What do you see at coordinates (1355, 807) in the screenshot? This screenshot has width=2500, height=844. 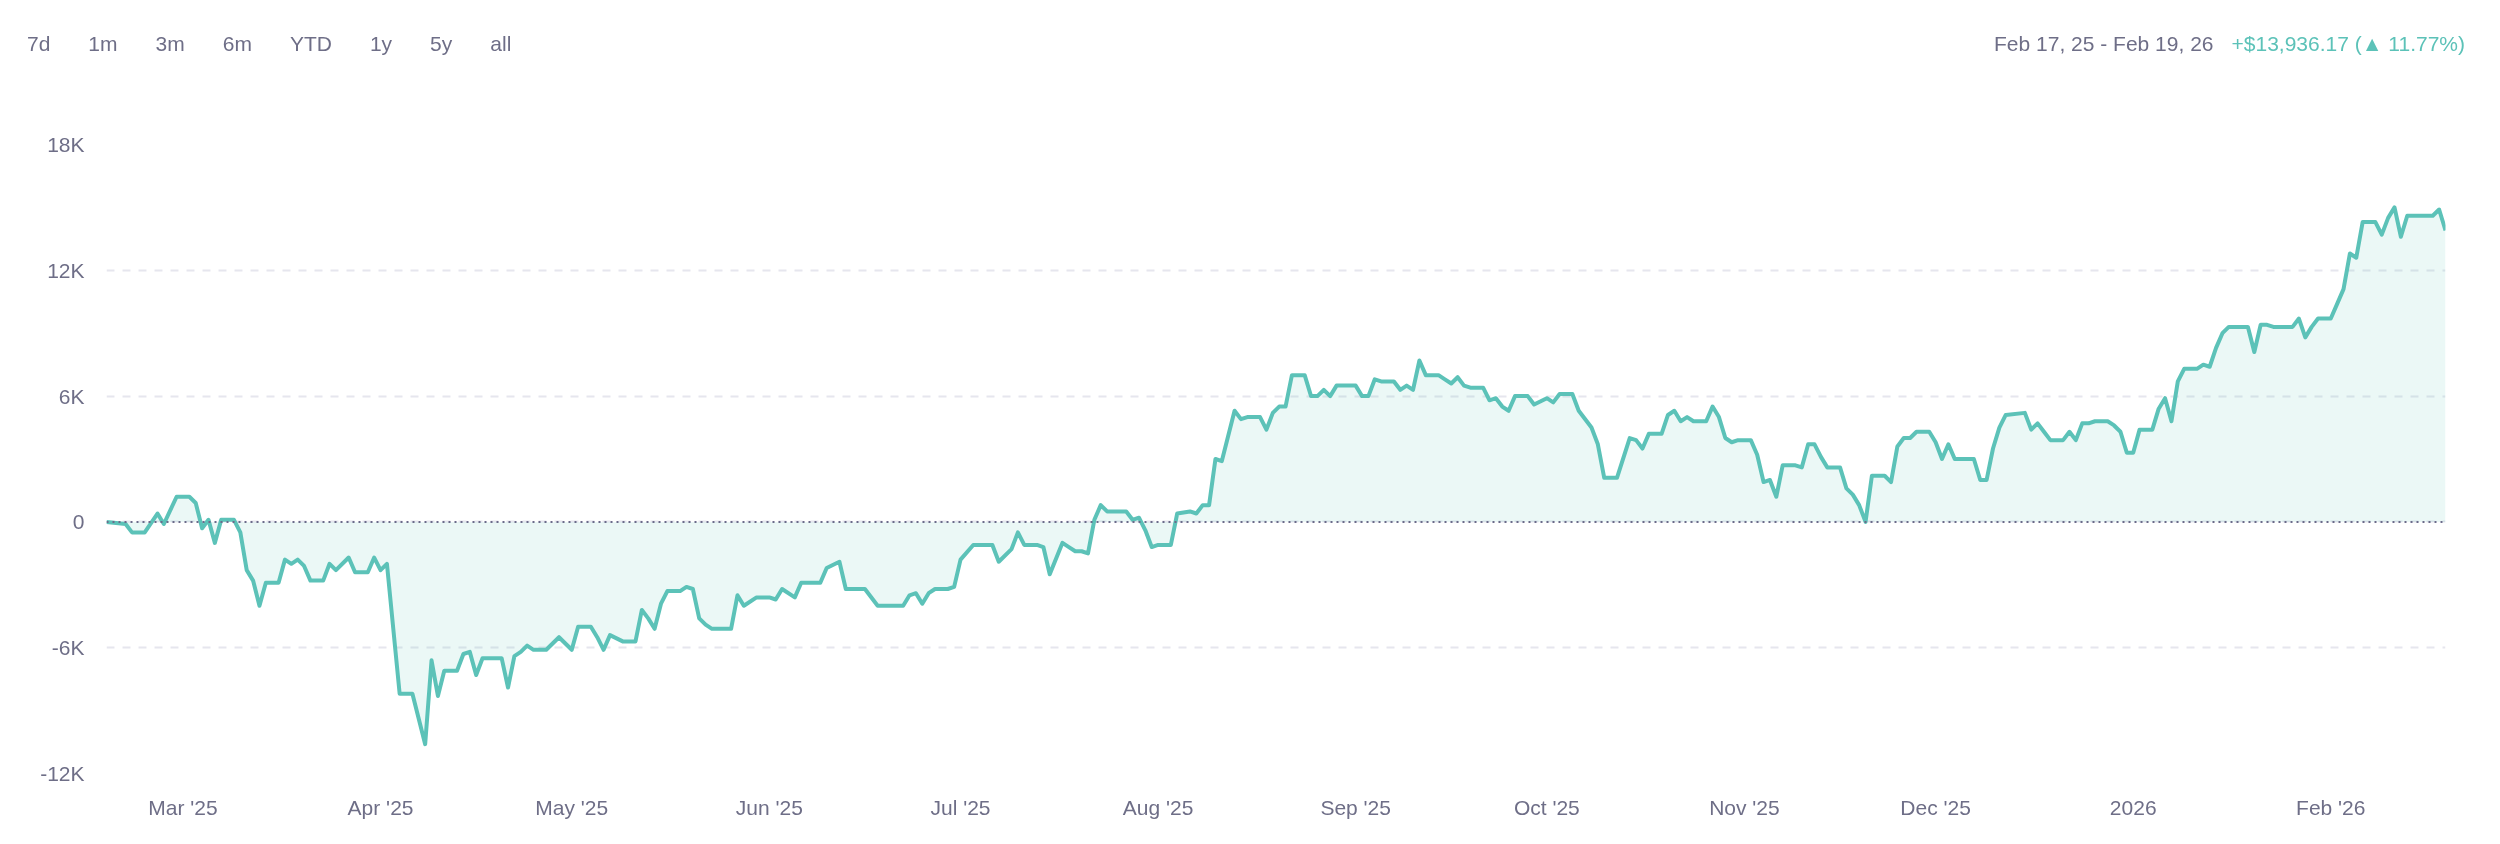 I see `x-tick-label: Sep '25` at bounding box center [1355, 807].